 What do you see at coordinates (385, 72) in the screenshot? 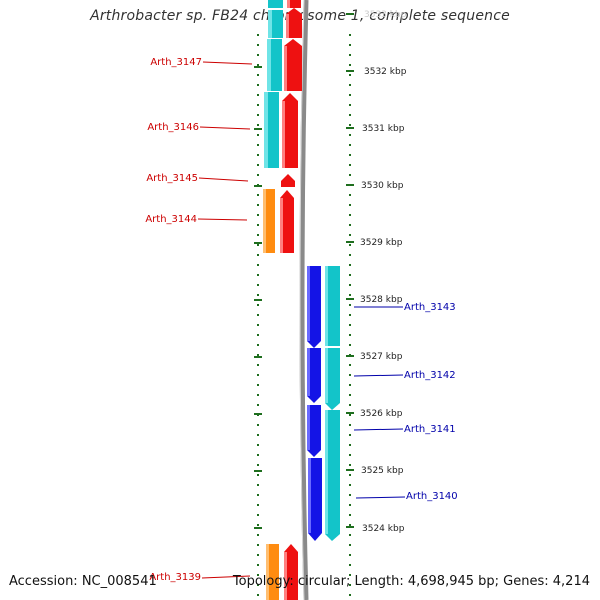
I see `kbp-label-3532: 3532 kbp` at bounding box center [385, 72].